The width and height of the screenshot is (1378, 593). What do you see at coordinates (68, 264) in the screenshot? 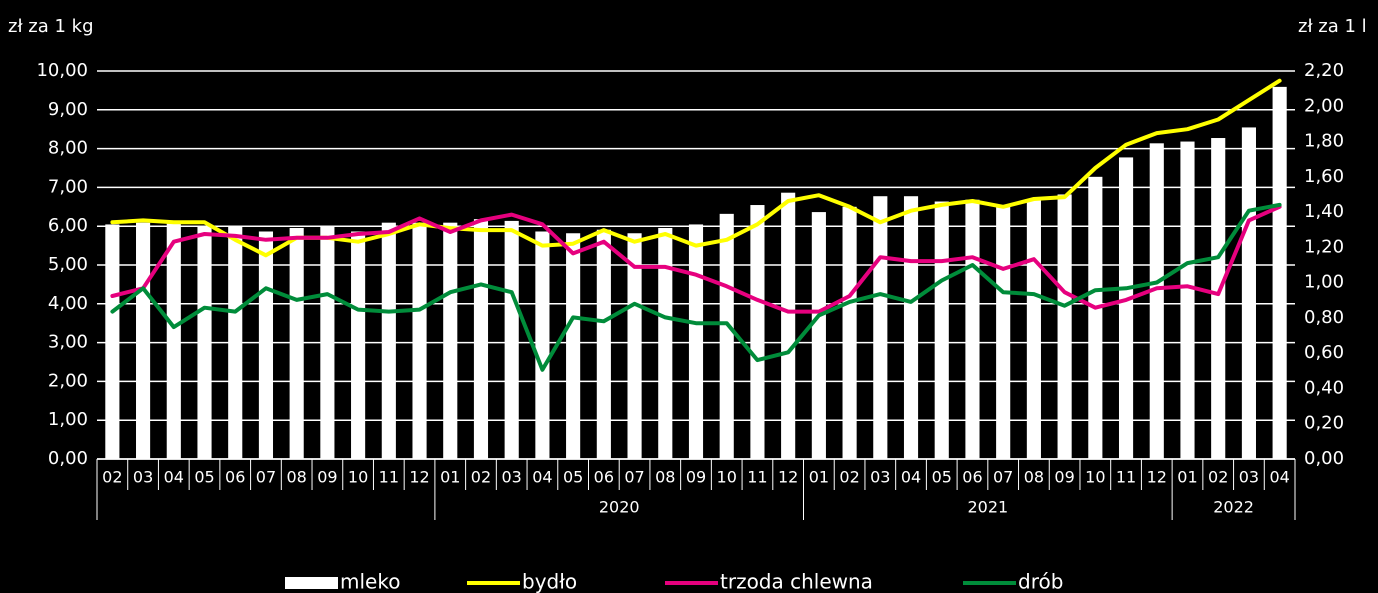
I see `y-tick-label: 5,00` at bounding box center [68, 264].